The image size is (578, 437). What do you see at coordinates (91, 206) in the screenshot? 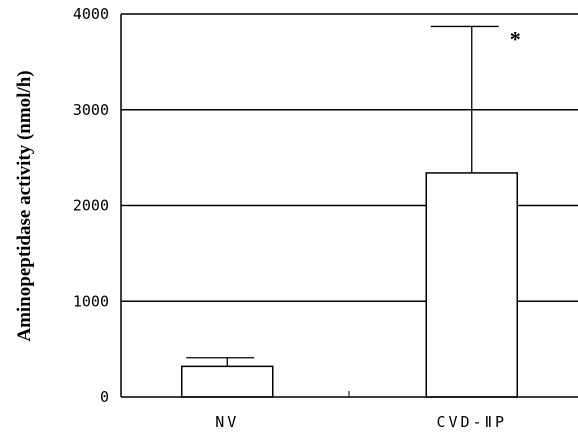
I see `y-tick-label-2000: 2000` at bounding box center [91, 206].